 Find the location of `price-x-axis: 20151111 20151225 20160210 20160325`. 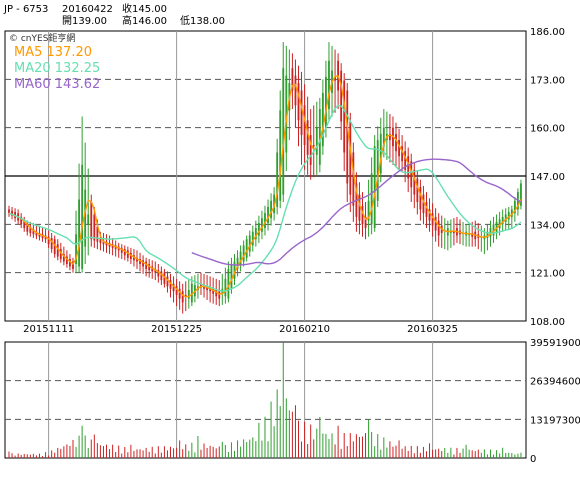

price-x-axis: 20151111 20151225 20160210 20160325 is located at coordinates (240, 329).